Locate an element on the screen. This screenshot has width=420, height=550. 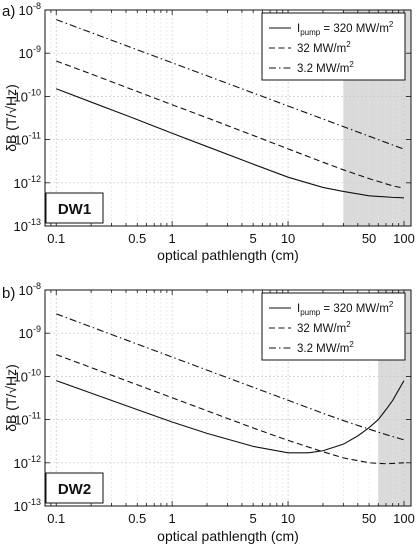
series-line-solid is located at coordinates (230, 417).